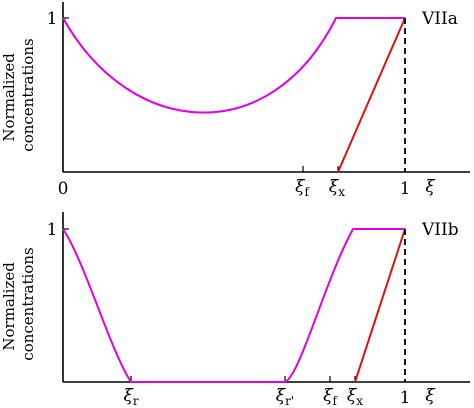 This screenshot has height=408, width=474. What do you see at coordinates (430, 187) in the screenshot?
I see `x-axis-symbol-top: ξ` at bounding box center [430, 187].